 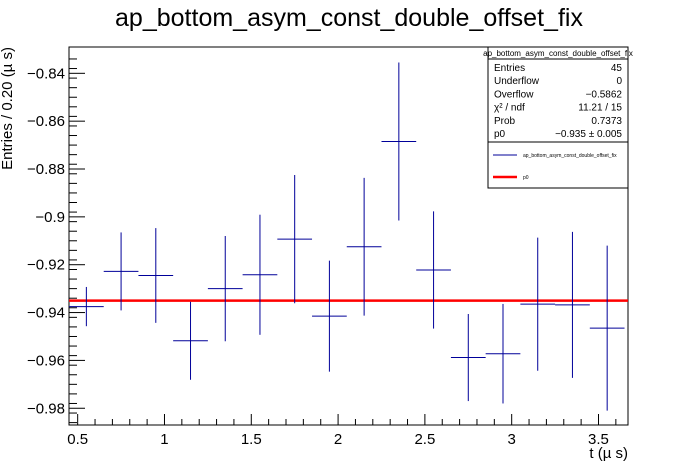 I want to click on y-axis: −0.98 −0.96 −0.94 −0.92 −0.9 −0.88 −0.86 −0.84, so click(x=56, y=241).